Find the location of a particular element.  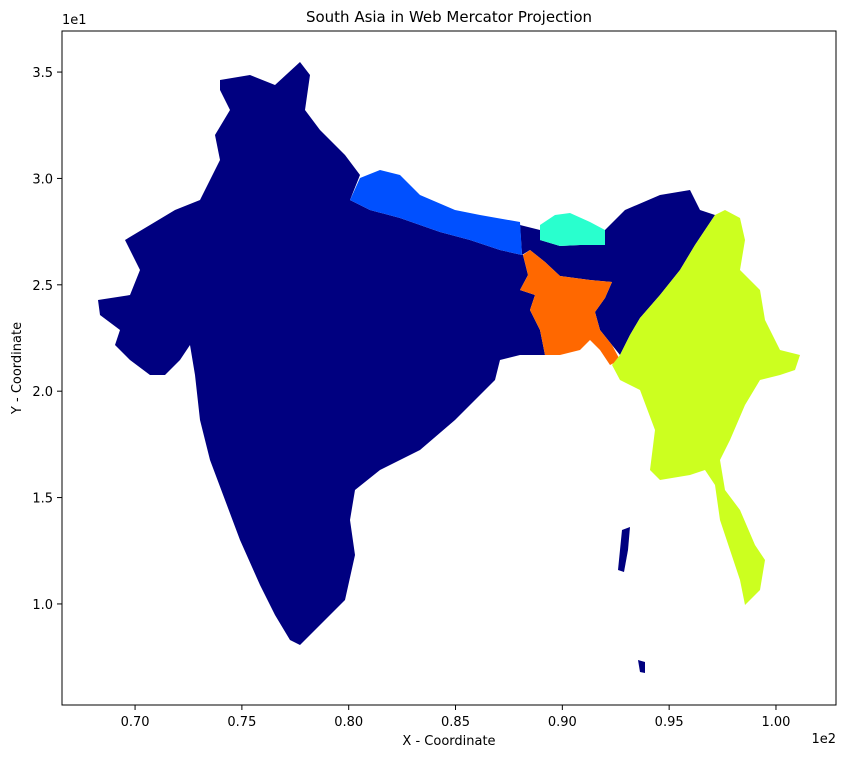

x-tick-label: 1.00 is located at coordinates (775, 722).